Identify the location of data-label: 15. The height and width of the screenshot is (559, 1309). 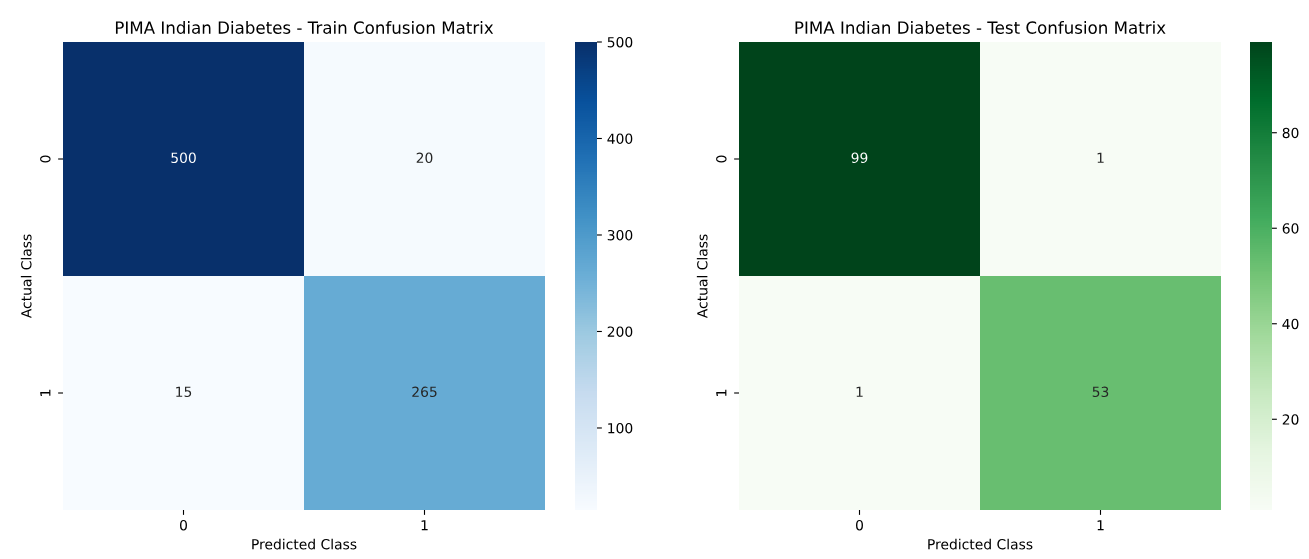
(184, 392).